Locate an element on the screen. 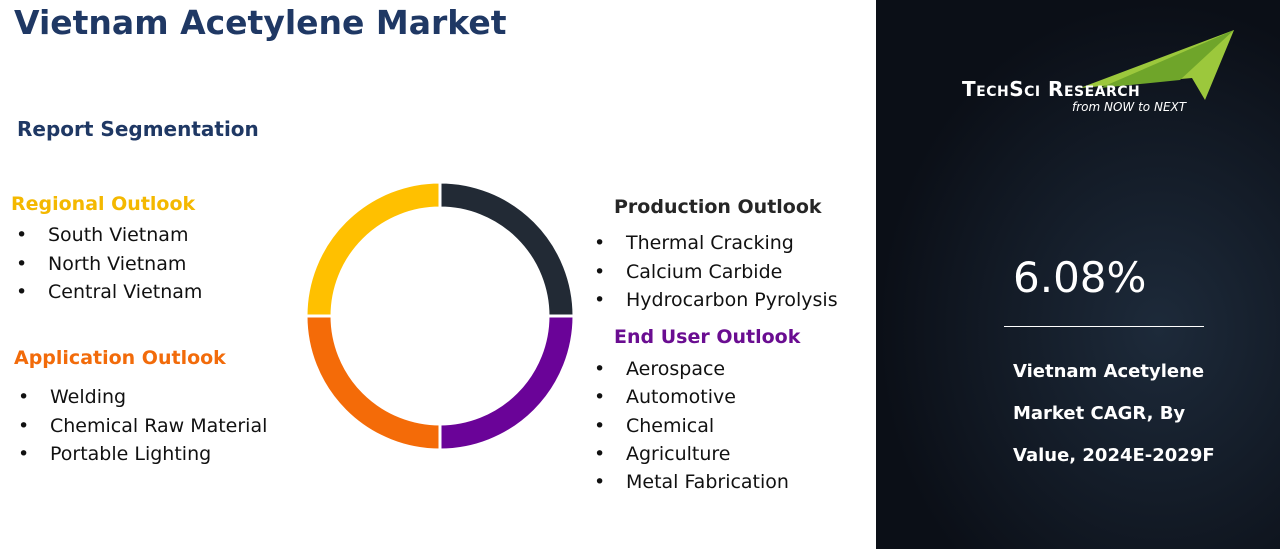 The width and height of the screenshot is (1280, 549). segment-item: Calcium Carbide is located at coordinates (704, 271).